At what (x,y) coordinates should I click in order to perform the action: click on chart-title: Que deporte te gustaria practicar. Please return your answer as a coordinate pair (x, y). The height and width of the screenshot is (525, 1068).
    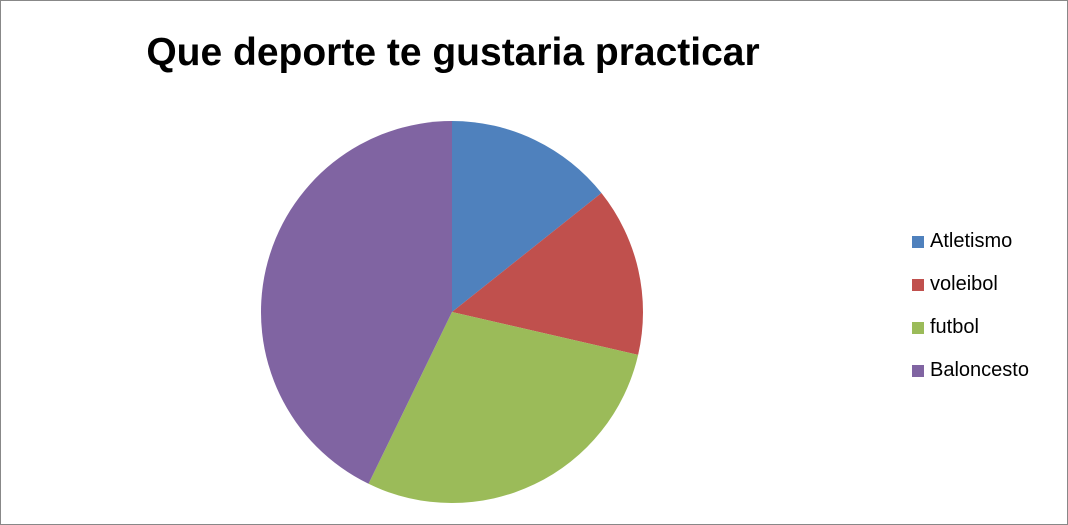
    Looking at the image, I should click on (453, 52).